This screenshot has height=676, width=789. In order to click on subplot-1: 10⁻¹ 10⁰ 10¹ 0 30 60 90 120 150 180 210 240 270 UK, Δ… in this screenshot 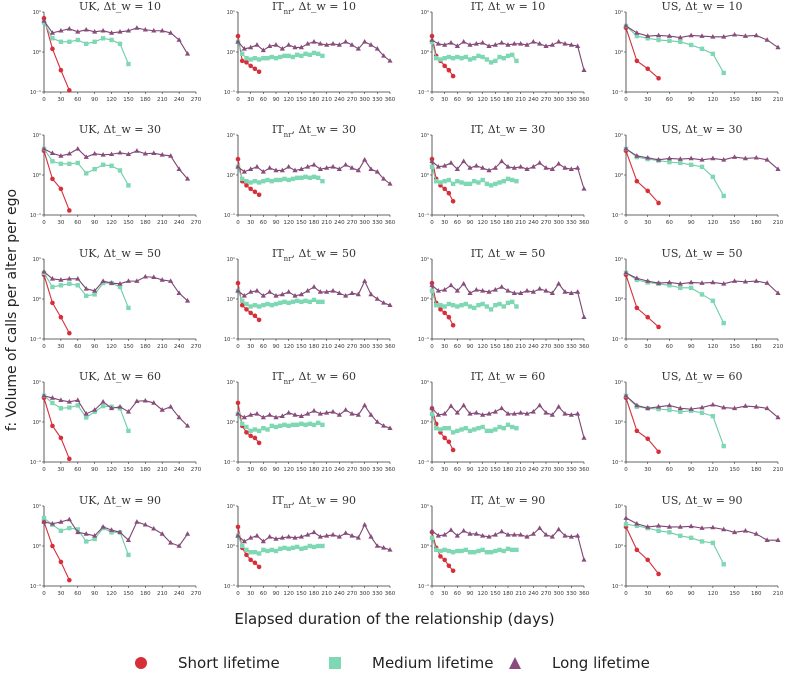, I will do `click(116, 51)`.